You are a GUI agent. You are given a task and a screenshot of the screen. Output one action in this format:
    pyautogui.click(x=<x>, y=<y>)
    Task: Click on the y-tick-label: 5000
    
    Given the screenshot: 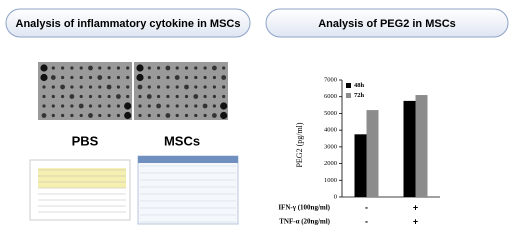 What is the action you would take?
    pyautogui.click(x=330, y=113)
    